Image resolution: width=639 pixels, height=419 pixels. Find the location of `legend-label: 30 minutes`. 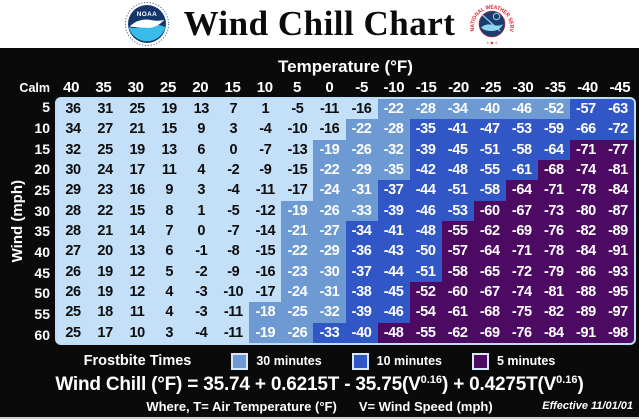

legend-label: 30 minutes is located at coordinates (289, 361).